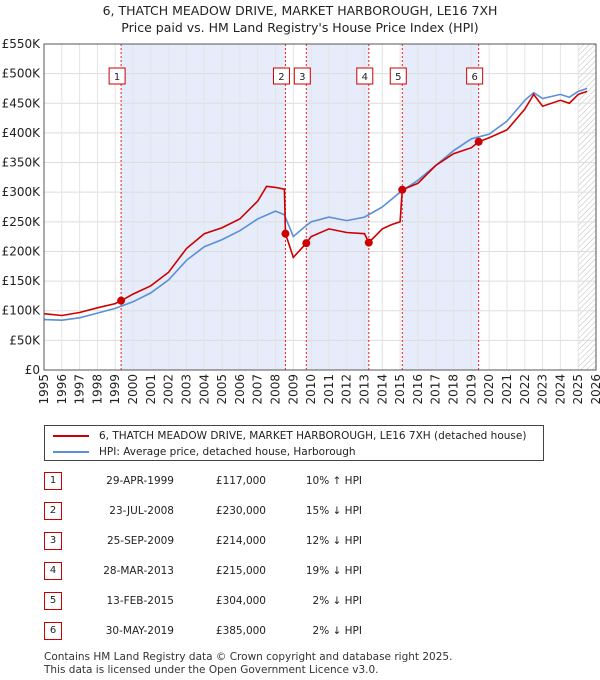 This screenshot has width=600, height=680. I want to click on sale-date: 13-FEB-2015, so click(140, 601).